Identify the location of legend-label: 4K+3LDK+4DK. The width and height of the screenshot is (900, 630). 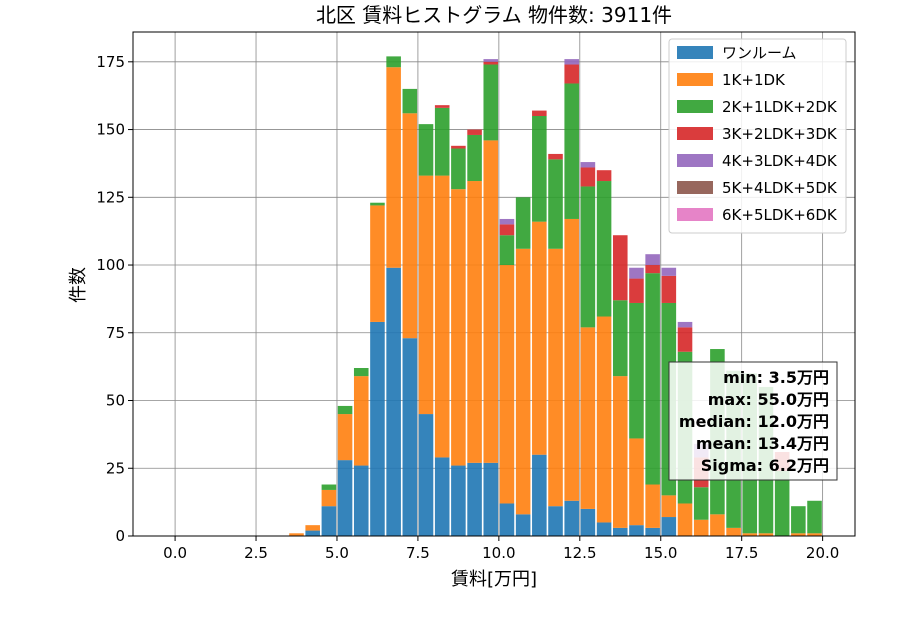
(780, 161).